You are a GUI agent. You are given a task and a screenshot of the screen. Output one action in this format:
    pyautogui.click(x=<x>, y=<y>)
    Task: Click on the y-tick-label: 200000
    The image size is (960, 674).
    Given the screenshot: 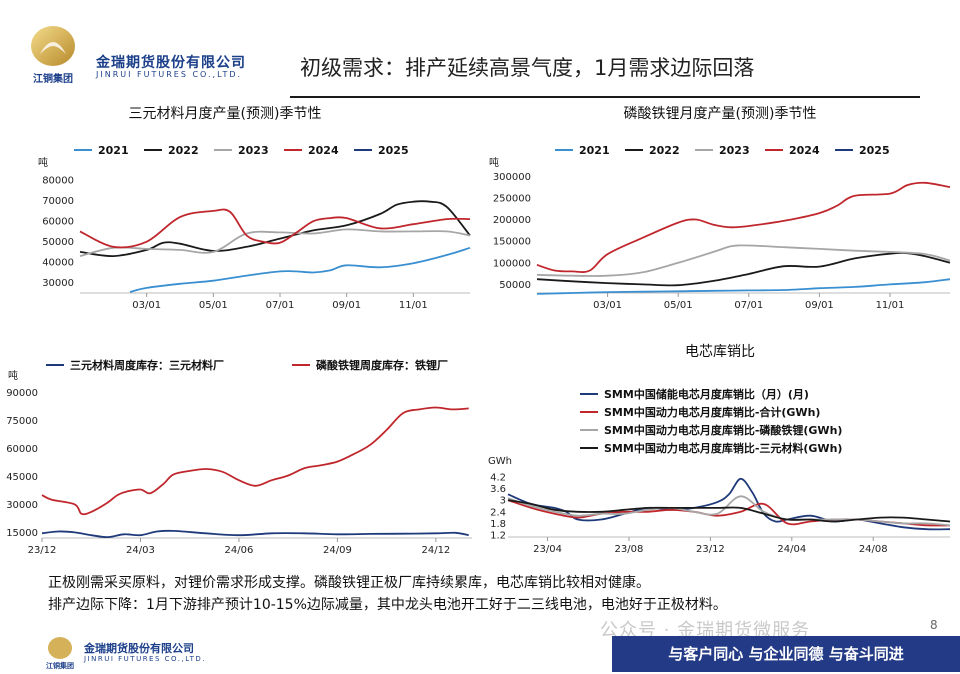 What is the action you would take?
    pyautogui.click(x=512, y=220)
    